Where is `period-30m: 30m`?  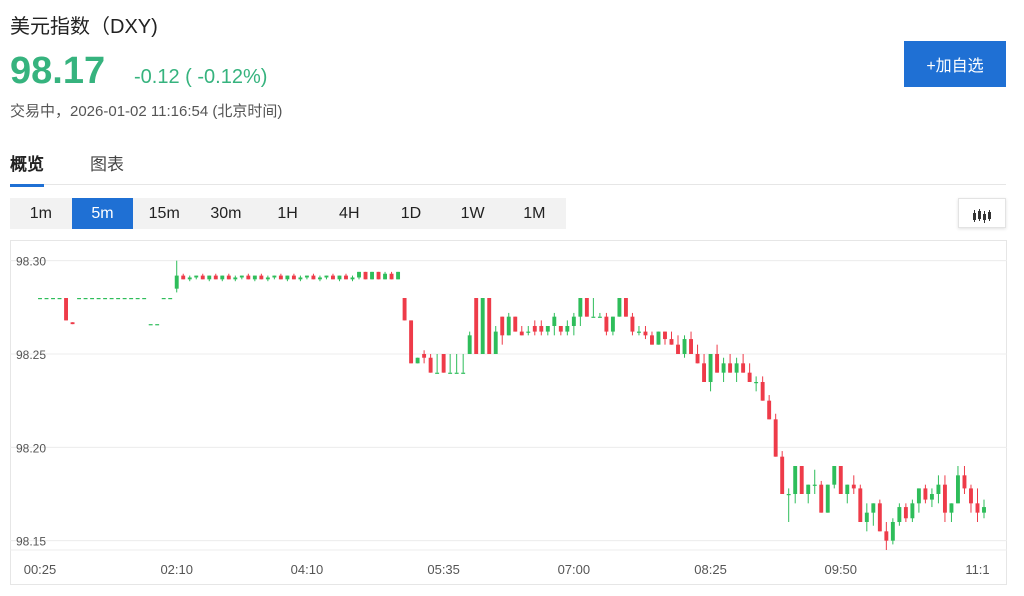
period-30m: 30m is located at coordinates (226, 213).